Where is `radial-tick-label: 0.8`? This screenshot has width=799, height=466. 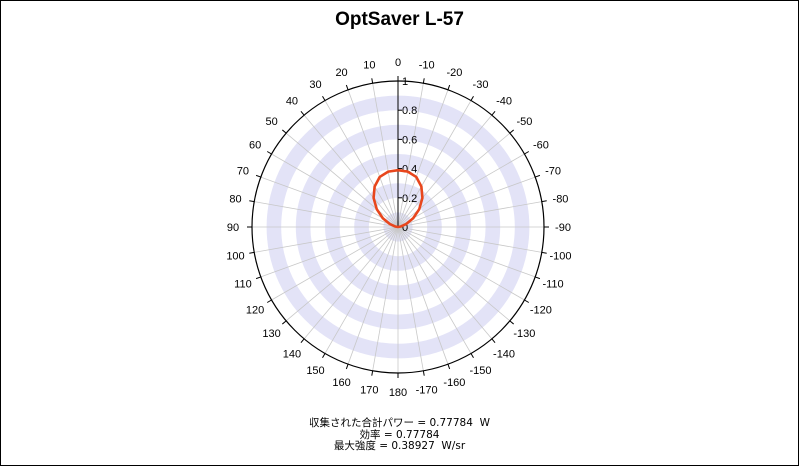
radial-tick-label: 0.8 is located at coordinates (409, 111).